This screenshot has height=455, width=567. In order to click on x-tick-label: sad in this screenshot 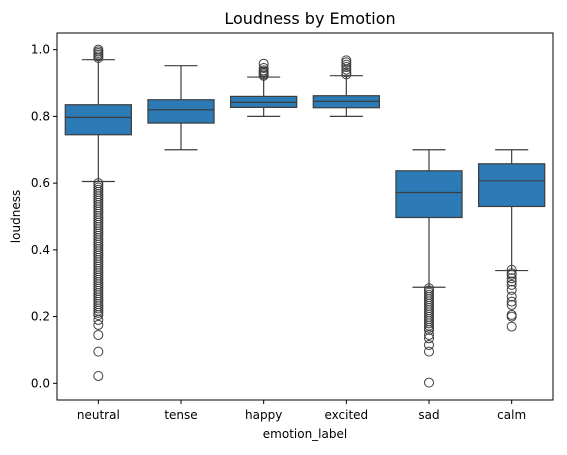, I will do `click(428, 415)`.